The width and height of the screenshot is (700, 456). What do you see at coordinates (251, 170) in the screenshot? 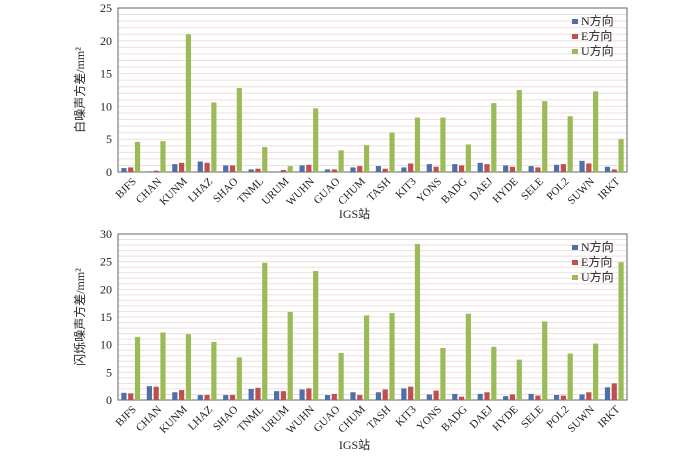
I see `bar-N方向-TNML` at bounding box center [251, 170].